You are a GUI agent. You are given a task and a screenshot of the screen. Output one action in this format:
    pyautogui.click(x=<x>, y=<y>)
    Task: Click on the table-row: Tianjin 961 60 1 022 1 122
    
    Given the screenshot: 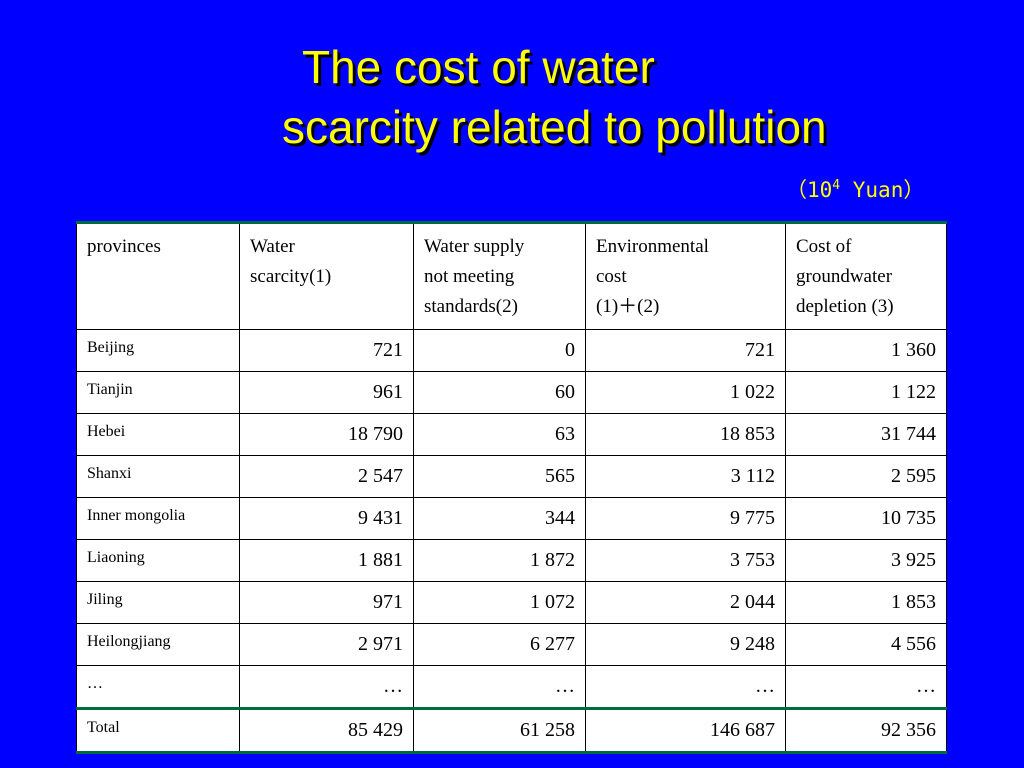 What is the action you would take?
    pyautogui.click(x=511, y=392)
    